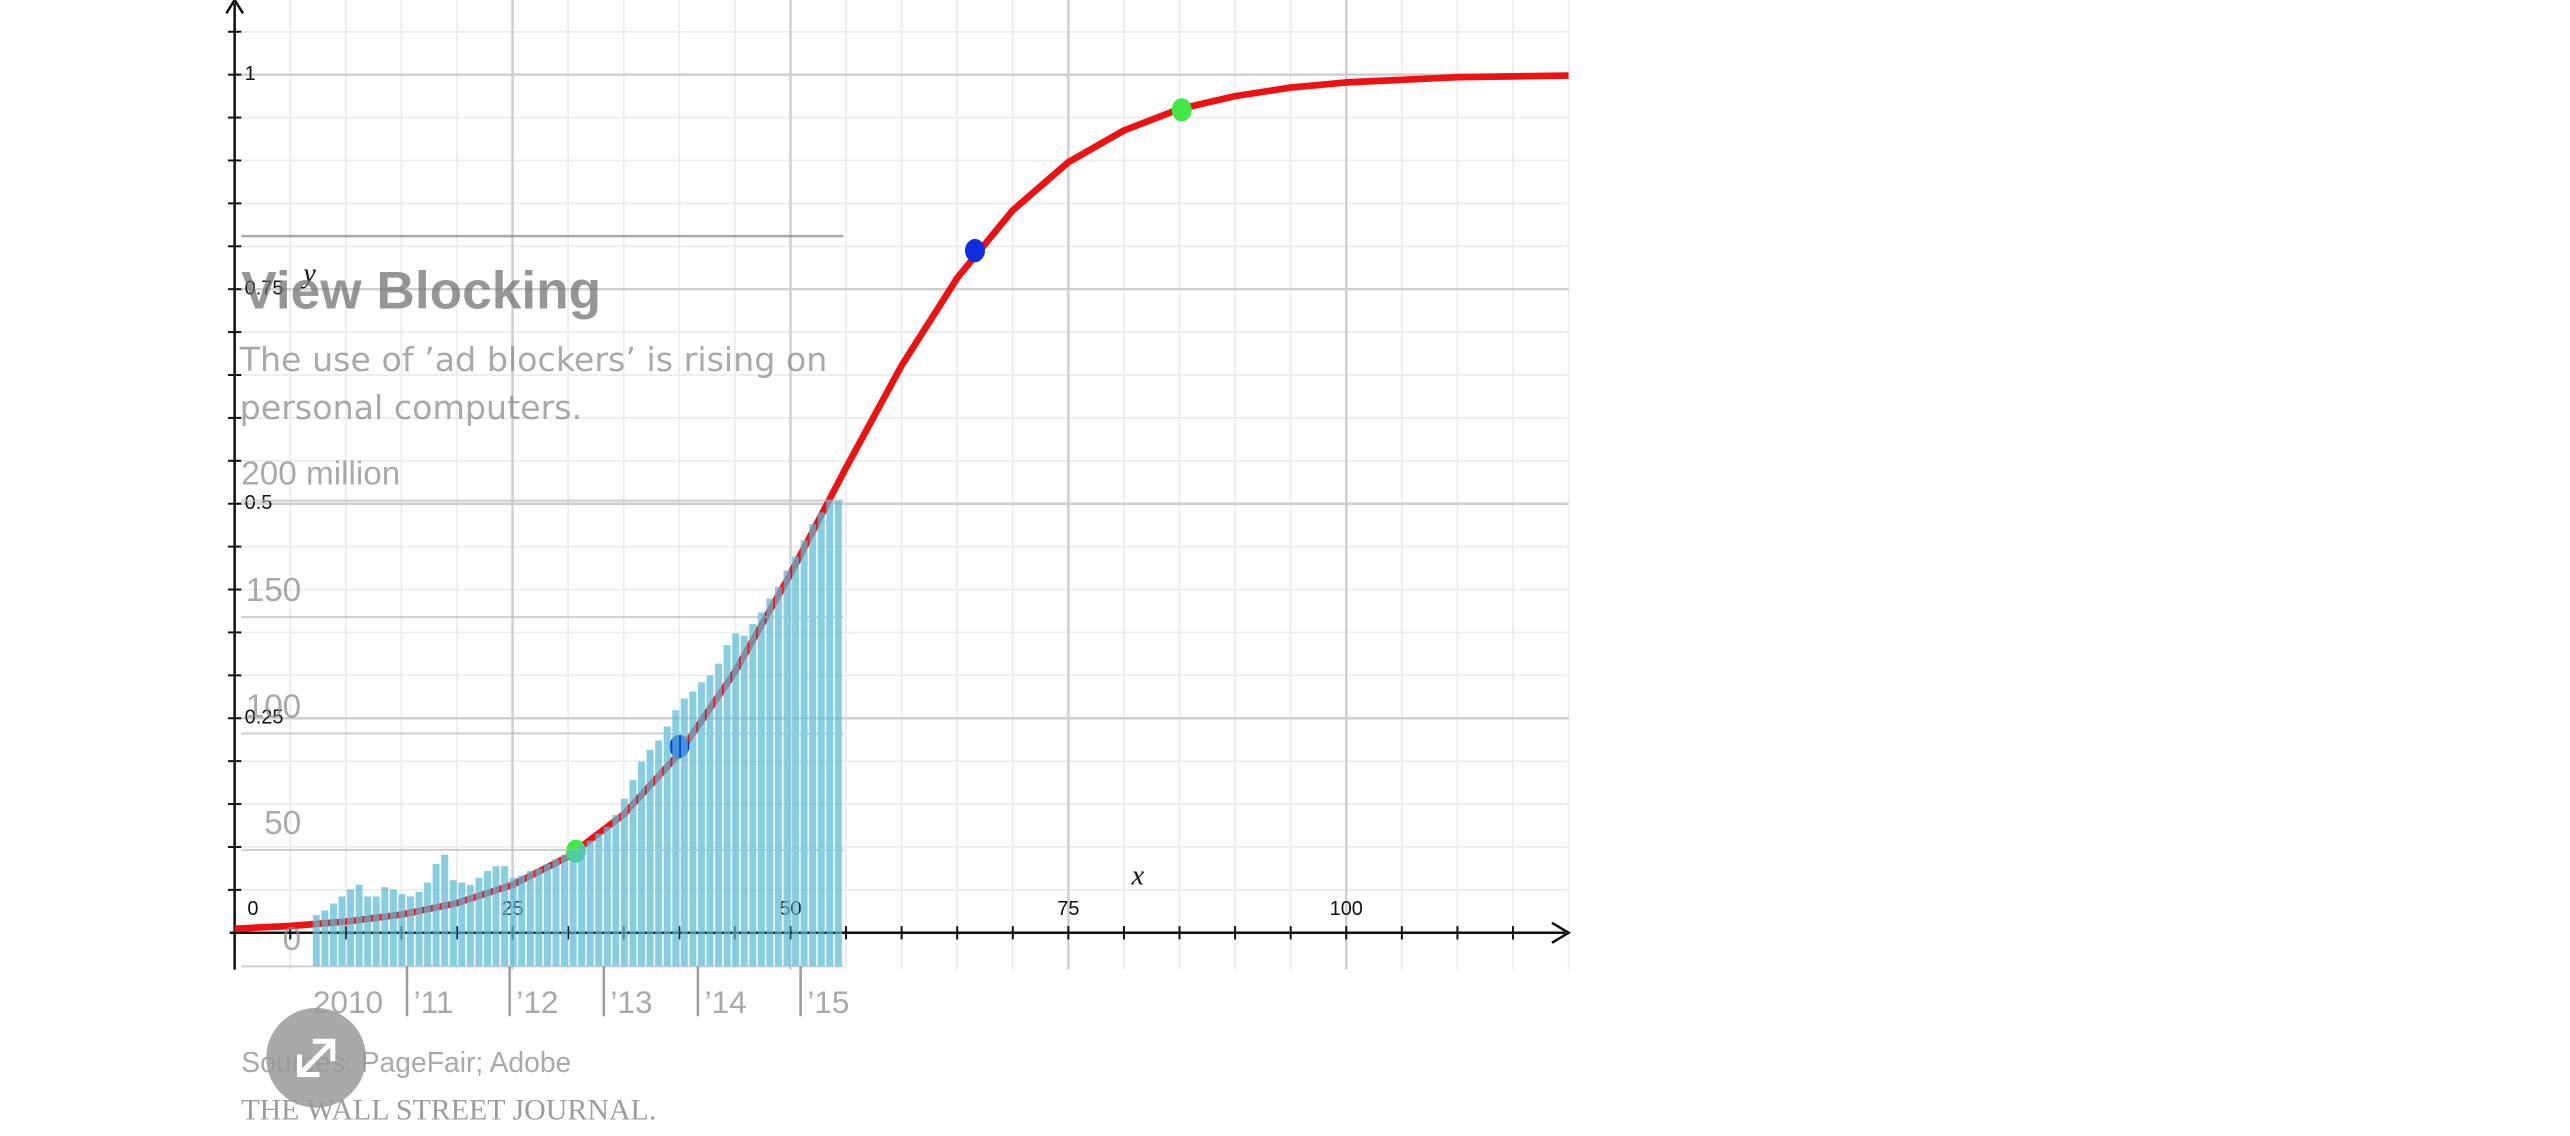 The image size is (2570, 1136). Describe the element at coordinates (726, 1002) in the screenshot. I see `x-tick-label: ’14` at that location.